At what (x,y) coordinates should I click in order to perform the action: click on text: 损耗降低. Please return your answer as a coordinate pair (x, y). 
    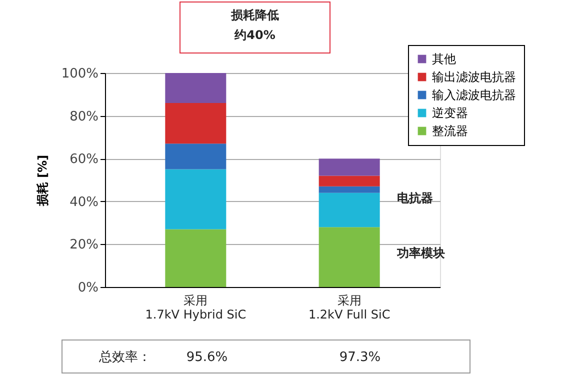
    Looking at the image, I should click on (254, 15).